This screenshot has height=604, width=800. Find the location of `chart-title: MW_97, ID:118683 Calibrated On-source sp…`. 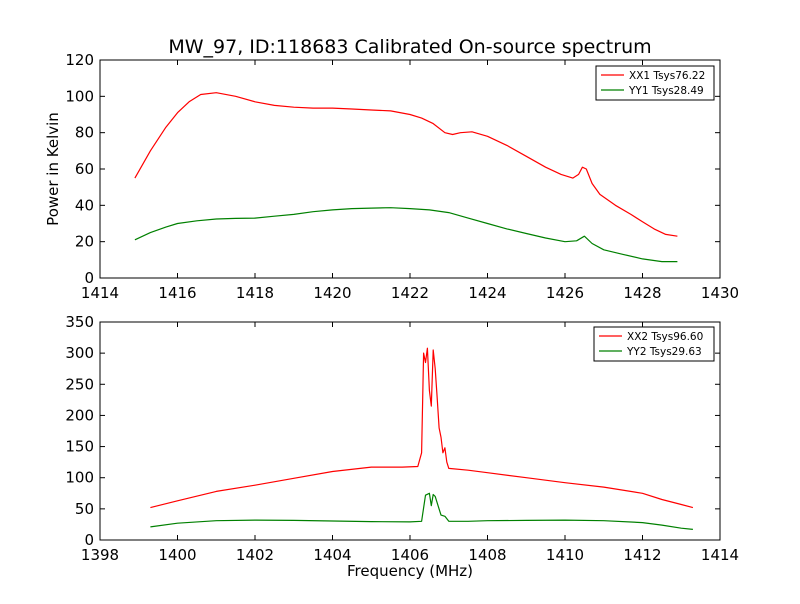

chart-title: MW_97, ID:118683 Calibrated On-source sp… is located at coordinates (409, 47).